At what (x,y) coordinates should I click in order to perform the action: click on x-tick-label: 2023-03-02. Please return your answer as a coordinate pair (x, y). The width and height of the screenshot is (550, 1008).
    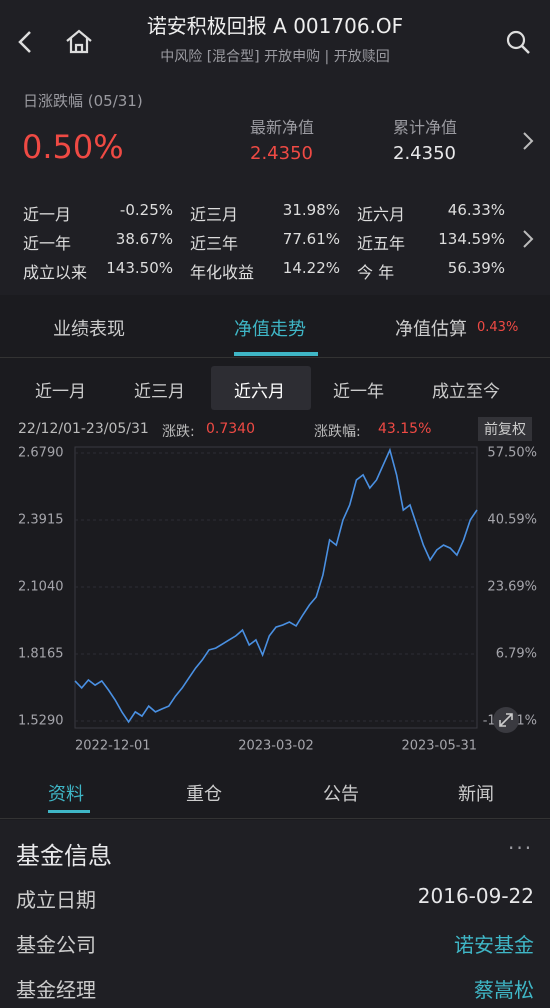
    Looking at the image, I should click on (276, 746).